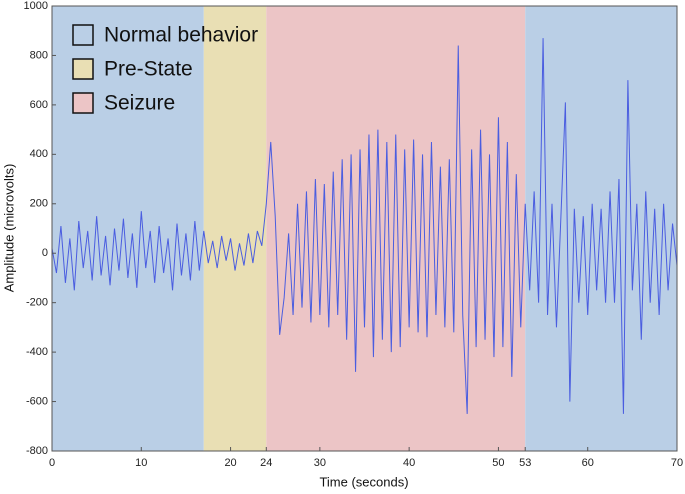  Describe the element at coordinates (235, 228) in the screenshot. I see `region` at that location.